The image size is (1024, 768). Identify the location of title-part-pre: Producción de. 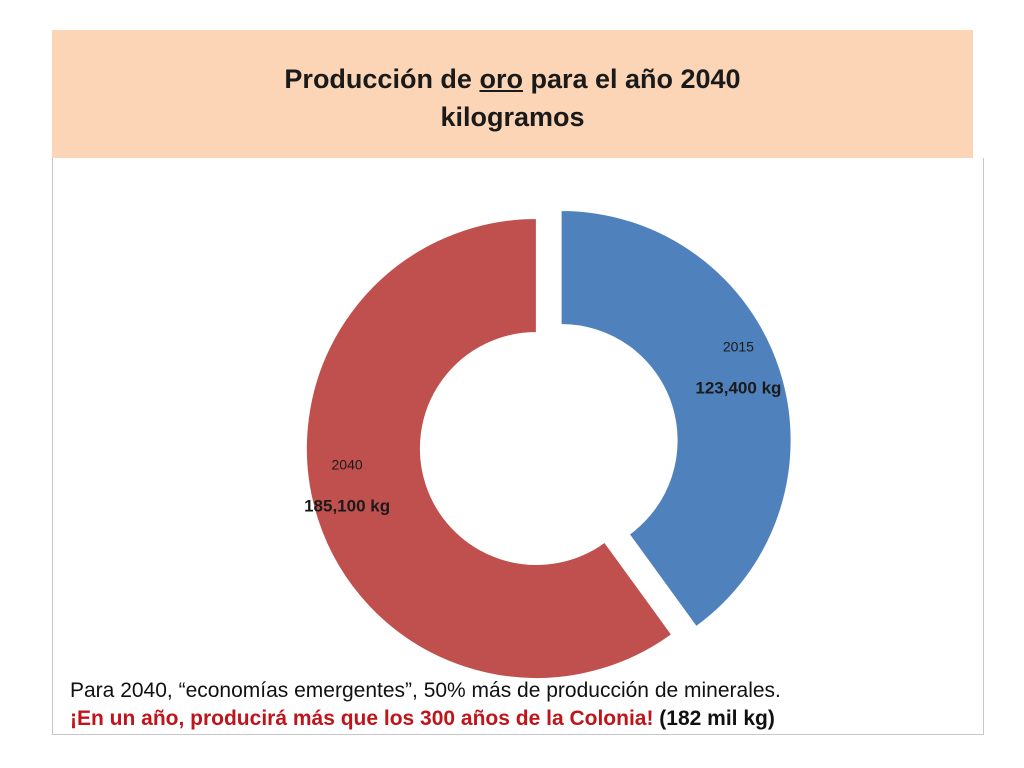
(382, 79).